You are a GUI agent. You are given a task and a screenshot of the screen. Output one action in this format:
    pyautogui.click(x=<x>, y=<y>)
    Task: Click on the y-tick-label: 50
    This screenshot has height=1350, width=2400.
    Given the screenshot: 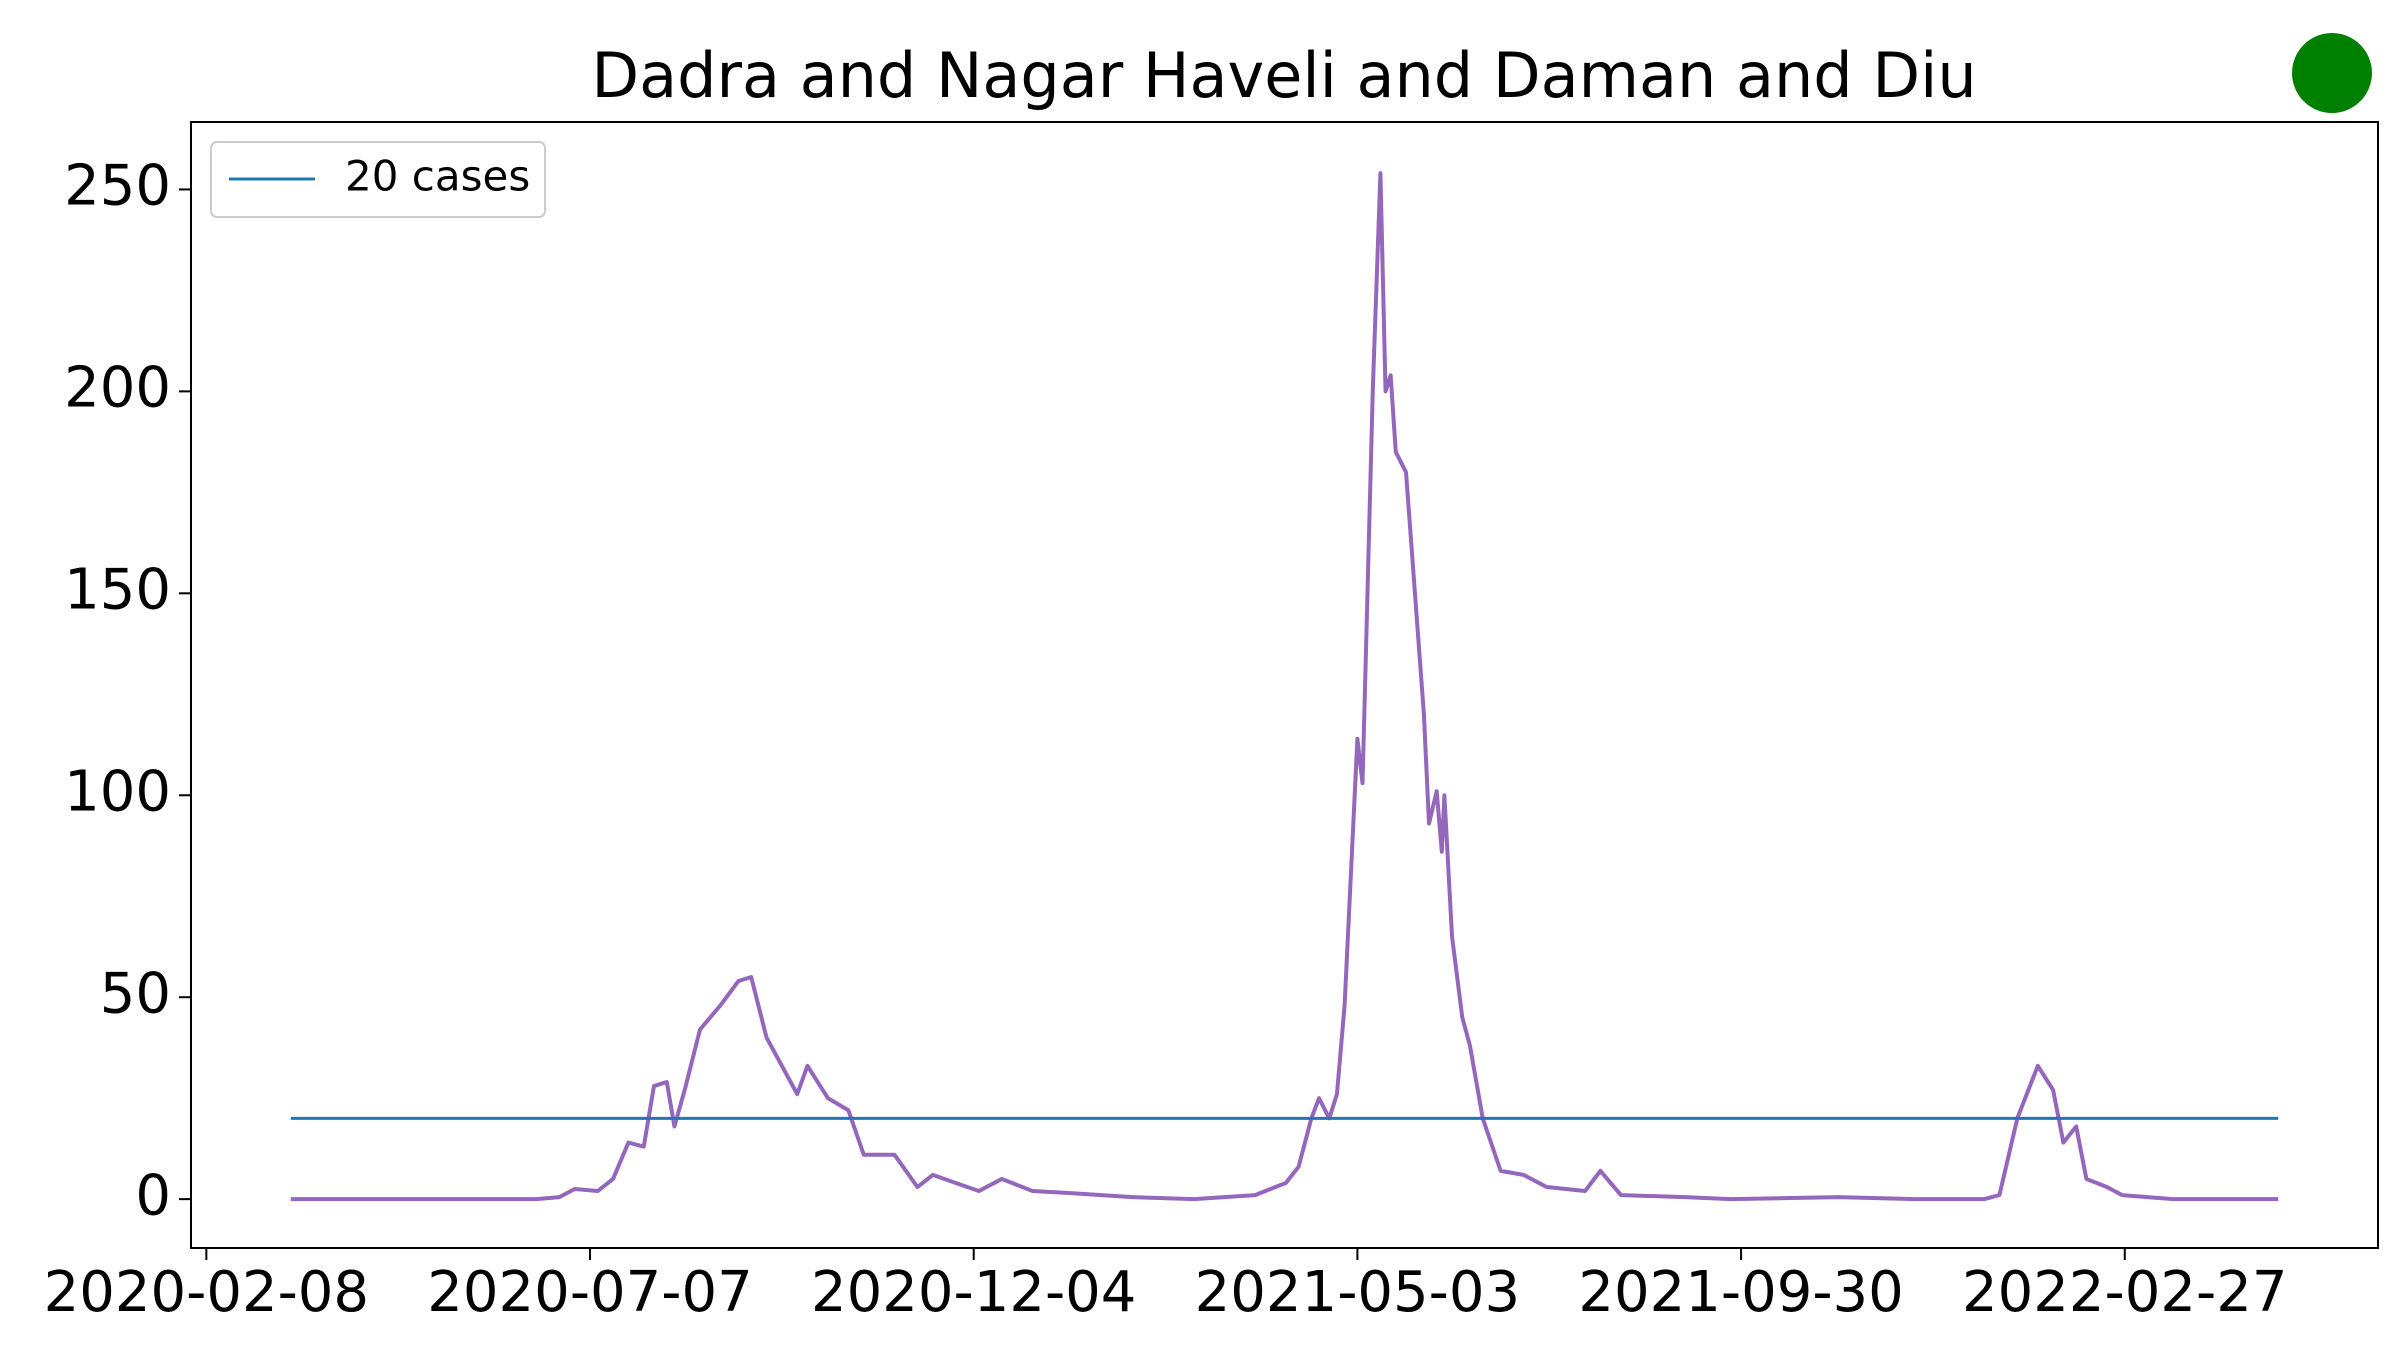 What is the action you would take?
    pyautogui.click(x=135, y=993)
    